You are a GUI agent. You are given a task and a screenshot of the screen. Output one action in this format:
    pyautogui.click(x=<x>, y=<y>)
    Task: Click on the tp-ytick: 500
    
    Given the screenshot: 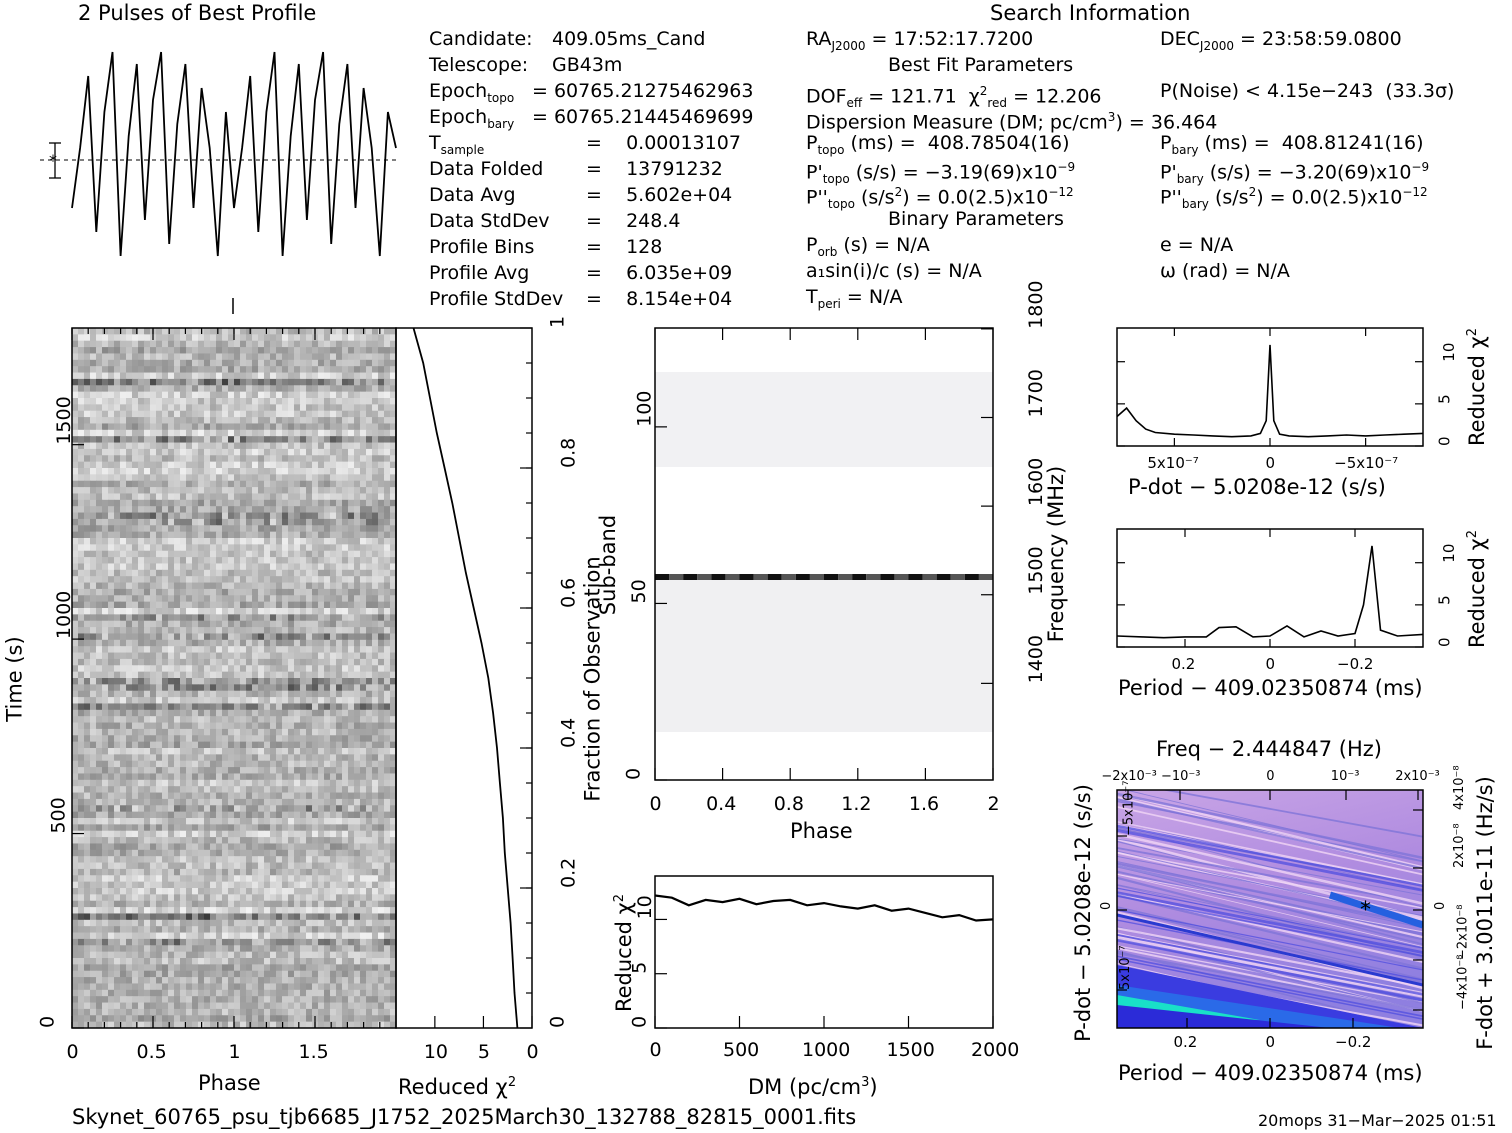 What is the action you would take?
    pyautogui.click(x=59, y=815)
    